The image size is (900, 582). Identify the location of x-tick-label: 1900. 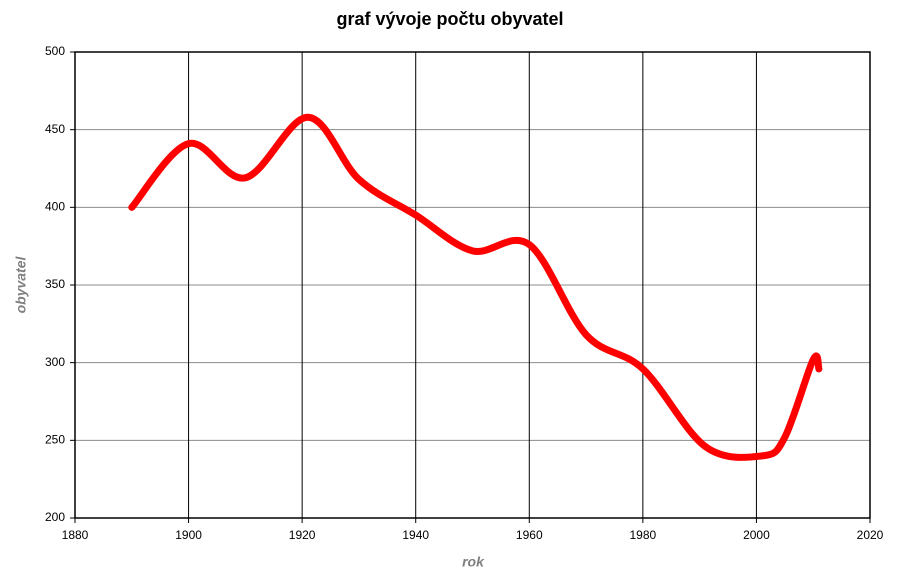
(188, 535).